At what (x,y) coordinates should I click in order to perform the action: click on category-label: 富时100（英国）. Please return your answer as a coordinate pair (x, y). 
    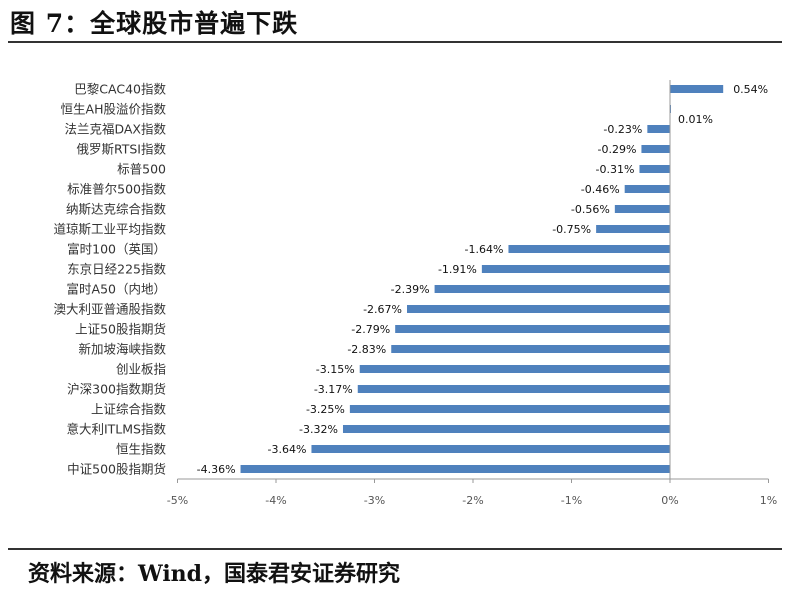
    Looking at the image, I should click on (116, 249).